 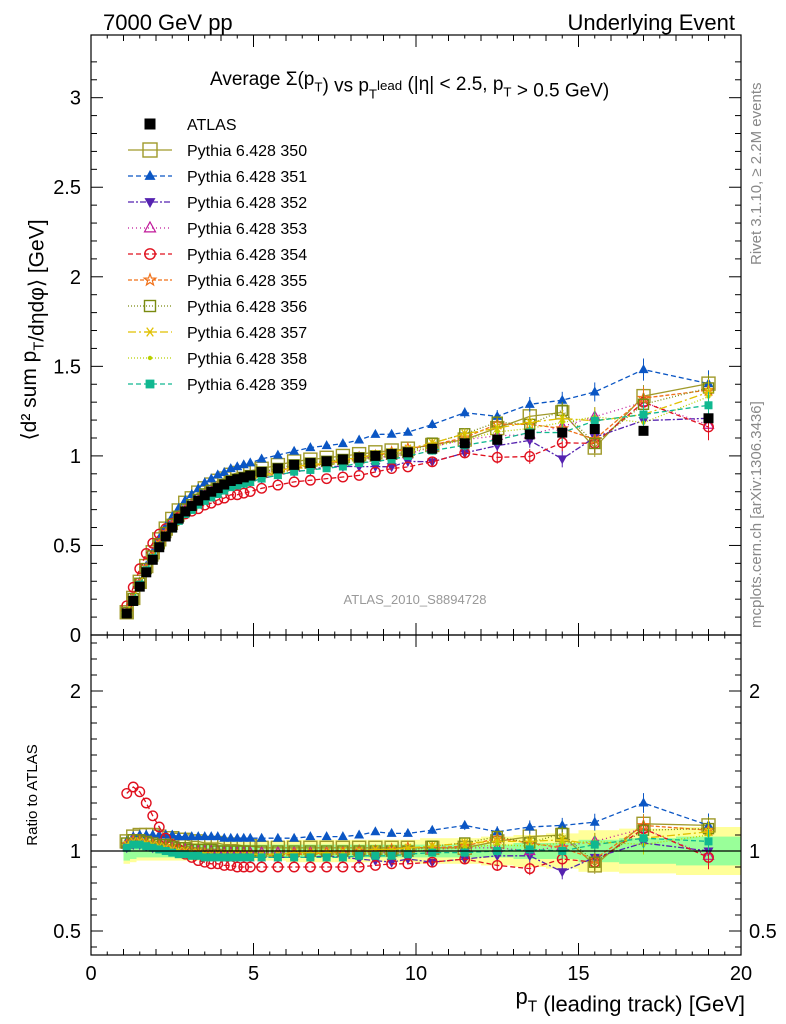 What do you see at coordinates (253, 974) in the screenshot?
I see `x-tick-label: 5` at bounding box center [253, 974].